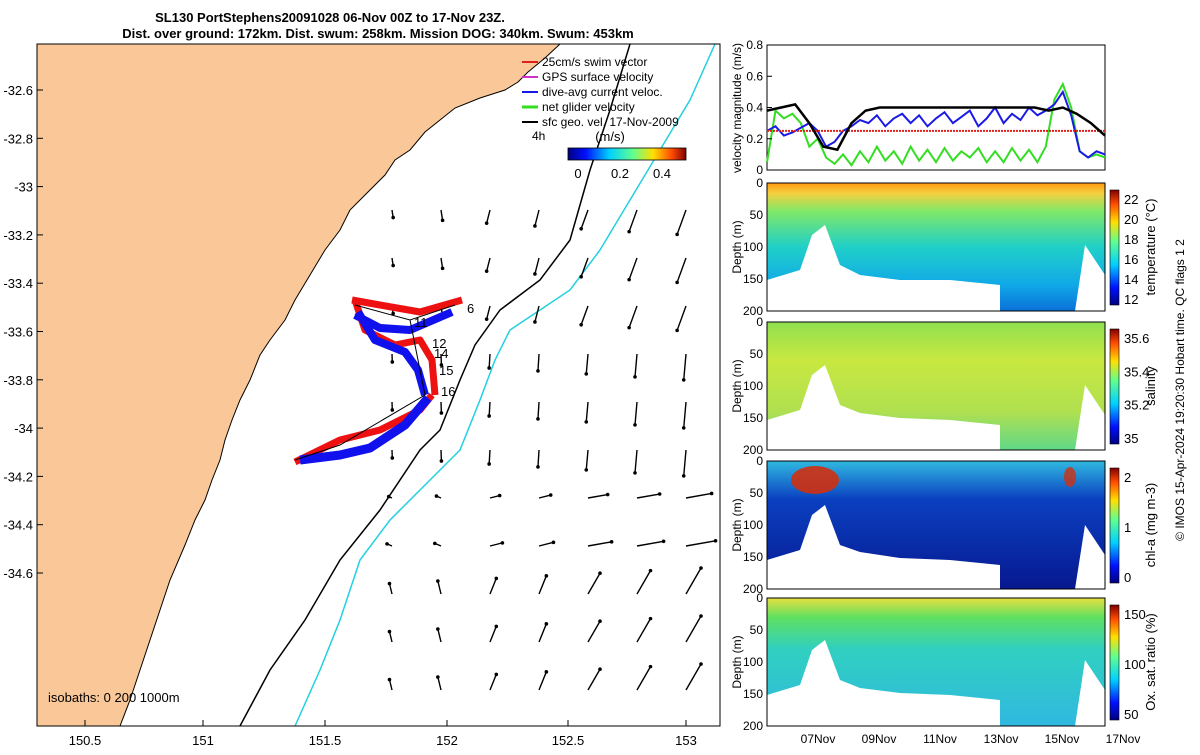  I want to click on colorbar-tick-label: 22, so click(1131, 199).